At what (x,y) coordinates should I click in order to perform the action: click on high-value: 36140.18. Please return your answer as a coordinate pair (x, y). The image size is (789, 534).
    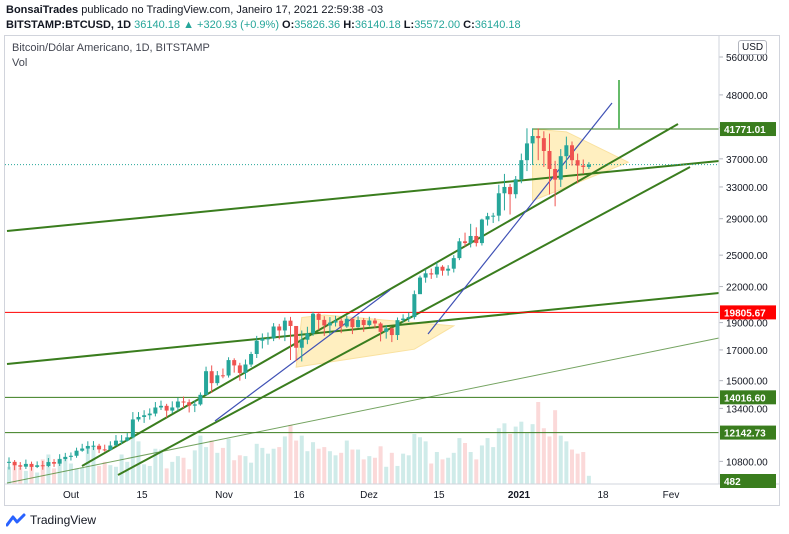
    Looking at the image, I should click on (377, 25).